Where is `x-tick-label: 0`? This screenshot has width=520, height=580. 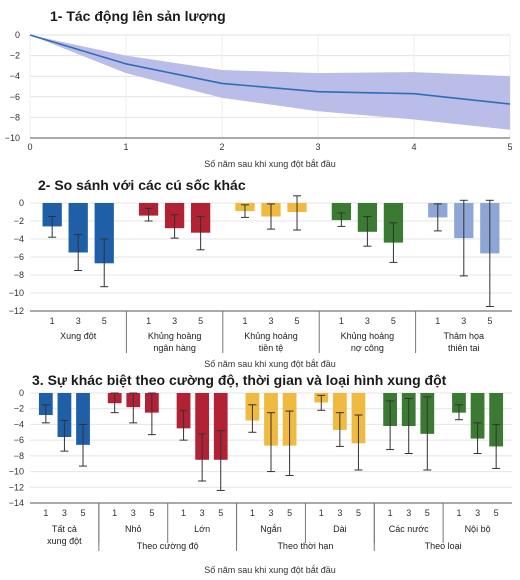
x-tick-label: 0 is located at coordinates (29, 147).